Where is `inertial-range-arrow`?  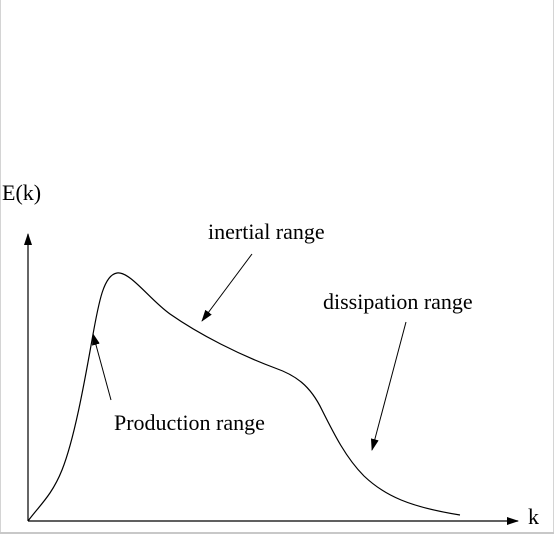
inertial-range-arrow is located at coordinates (227, 287).